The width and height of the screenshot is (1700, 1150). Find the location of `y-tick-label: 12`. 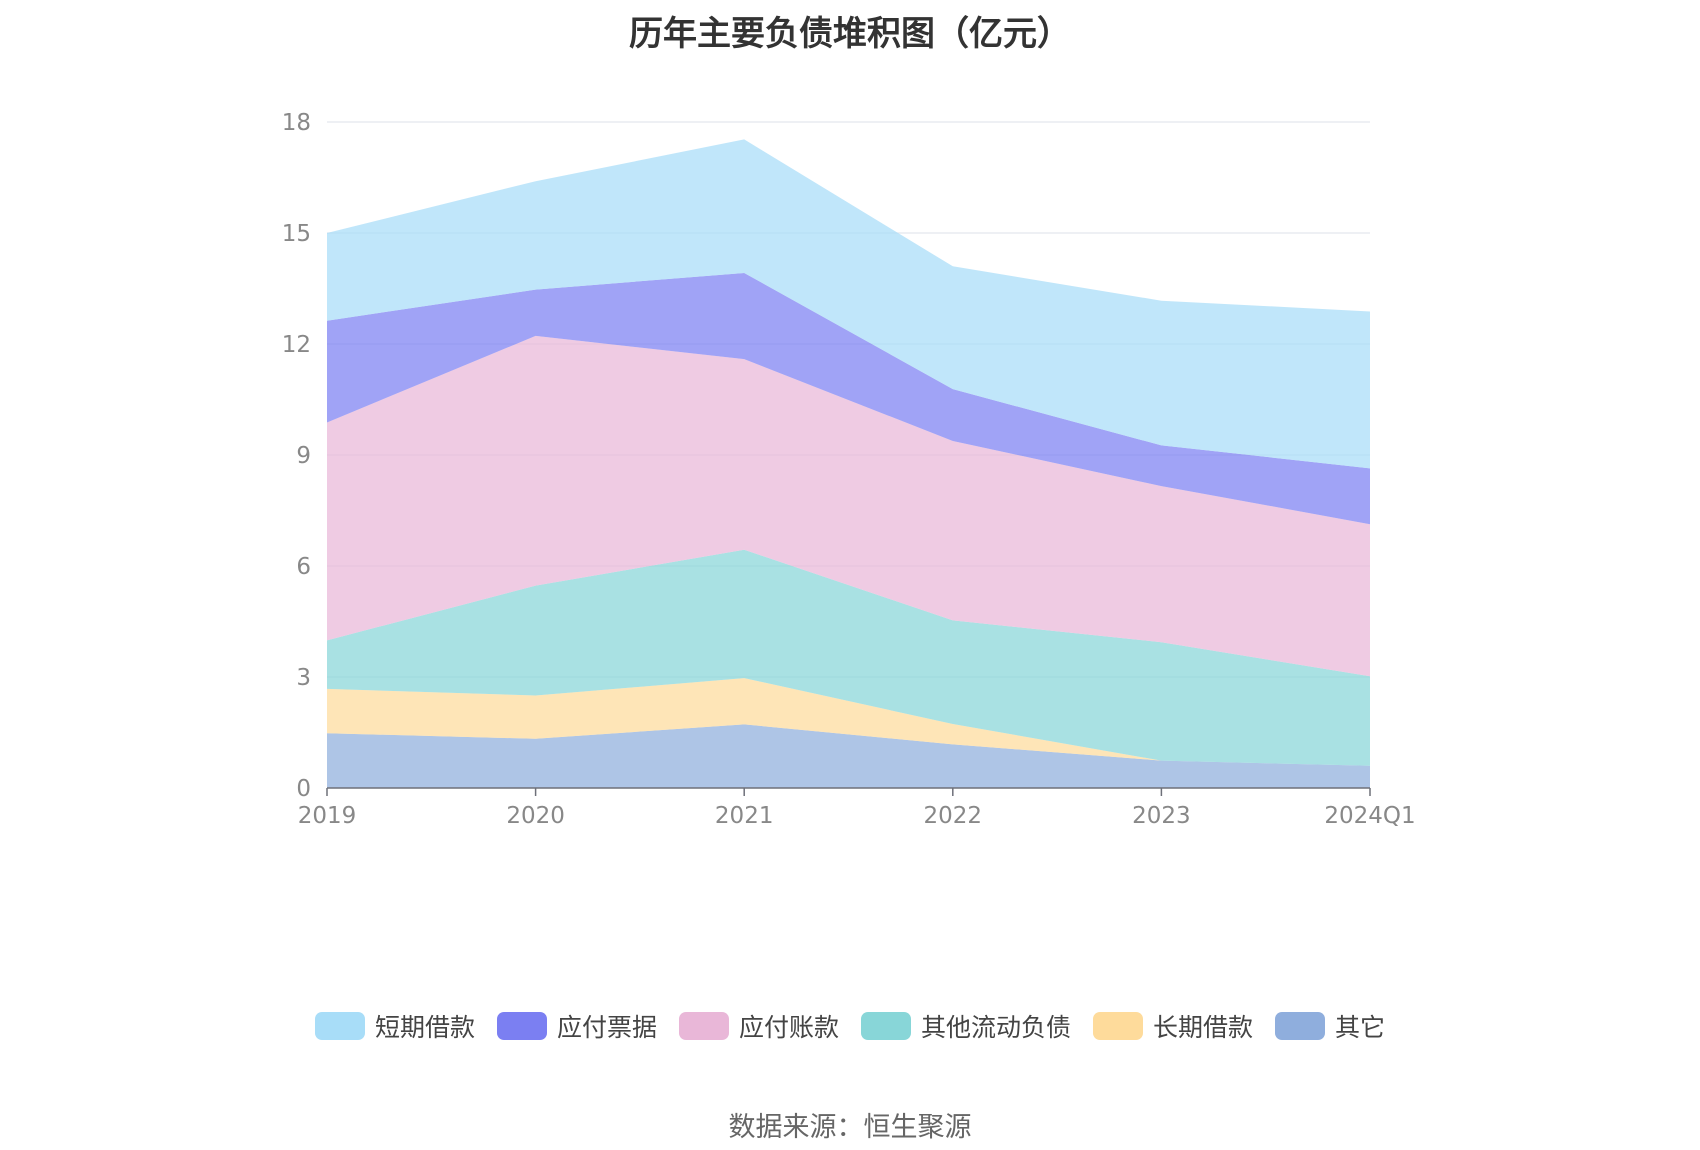

y-tick-label: 12 is located at coordinates (296, 345).